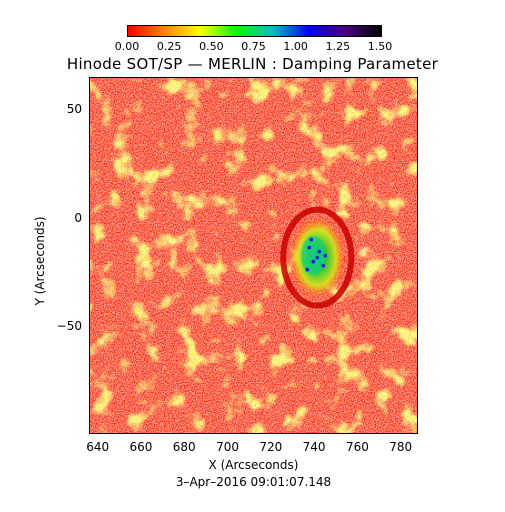  What do you see at coordinates (380, 46) in the screenshot?
I see `colorbar-tick-label: 1.50` at bounding box center [380, 46].